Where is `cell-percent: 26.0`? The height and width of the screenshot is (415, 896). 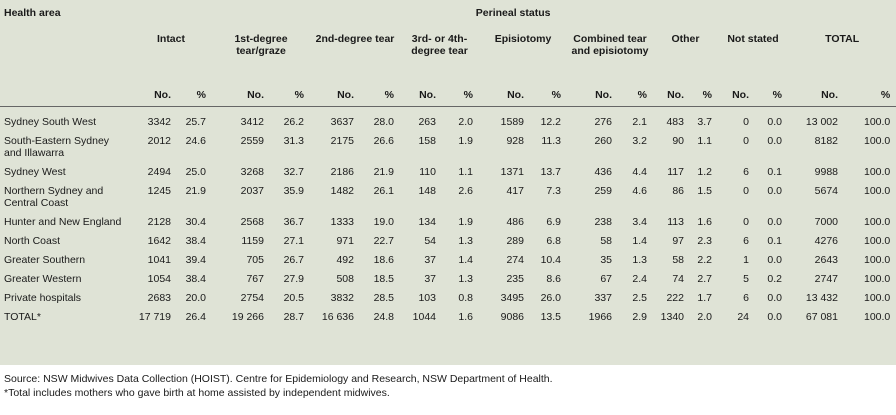 cell-percent: 26.0 is located at coordinates (550, 298).